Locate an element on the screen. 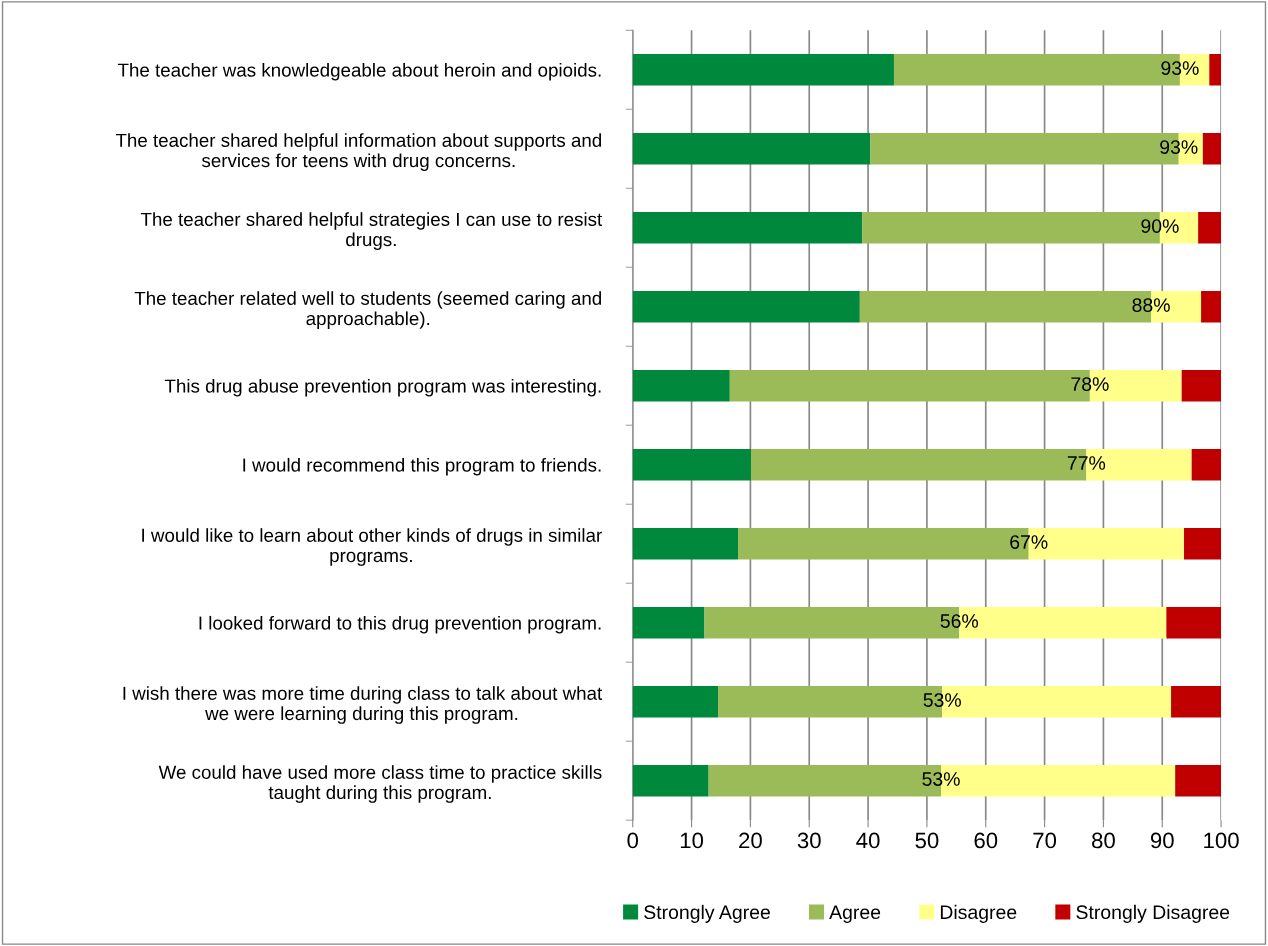  annotation: 56% is located at coordinates (959, 621).